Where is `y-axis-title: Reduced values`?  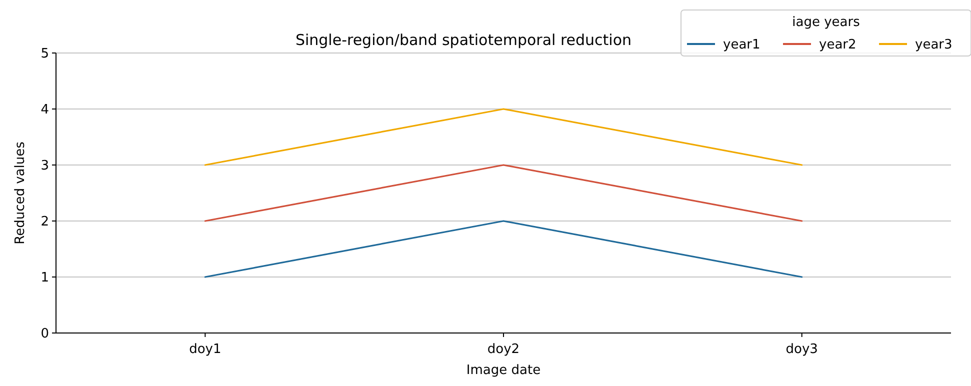
y-axis-title: Reduced values is located at coordinates (20, 192).